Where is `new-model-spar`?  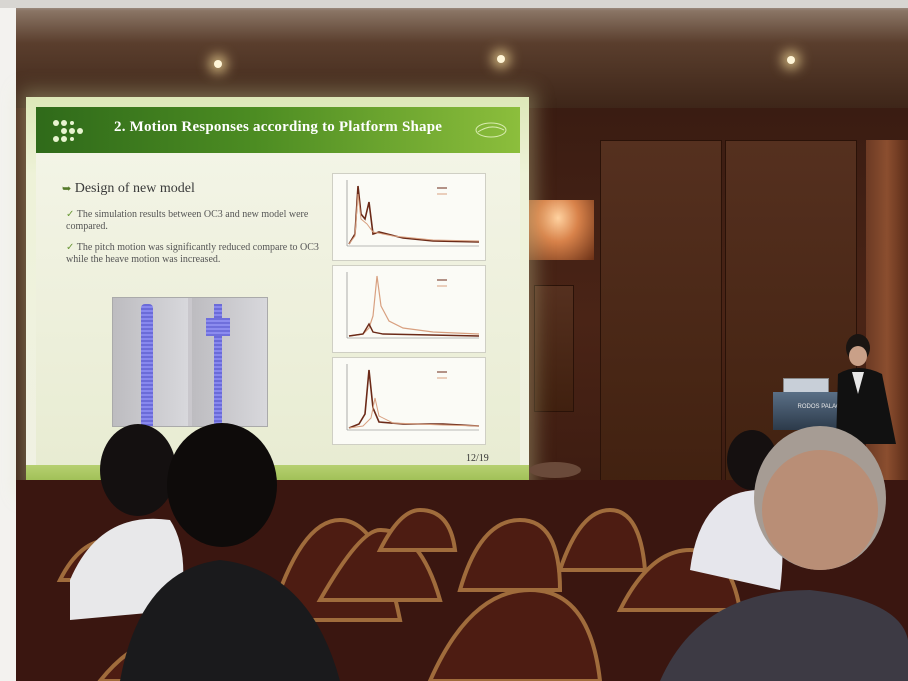 new-model-spar is located at coordinates (218, 365).